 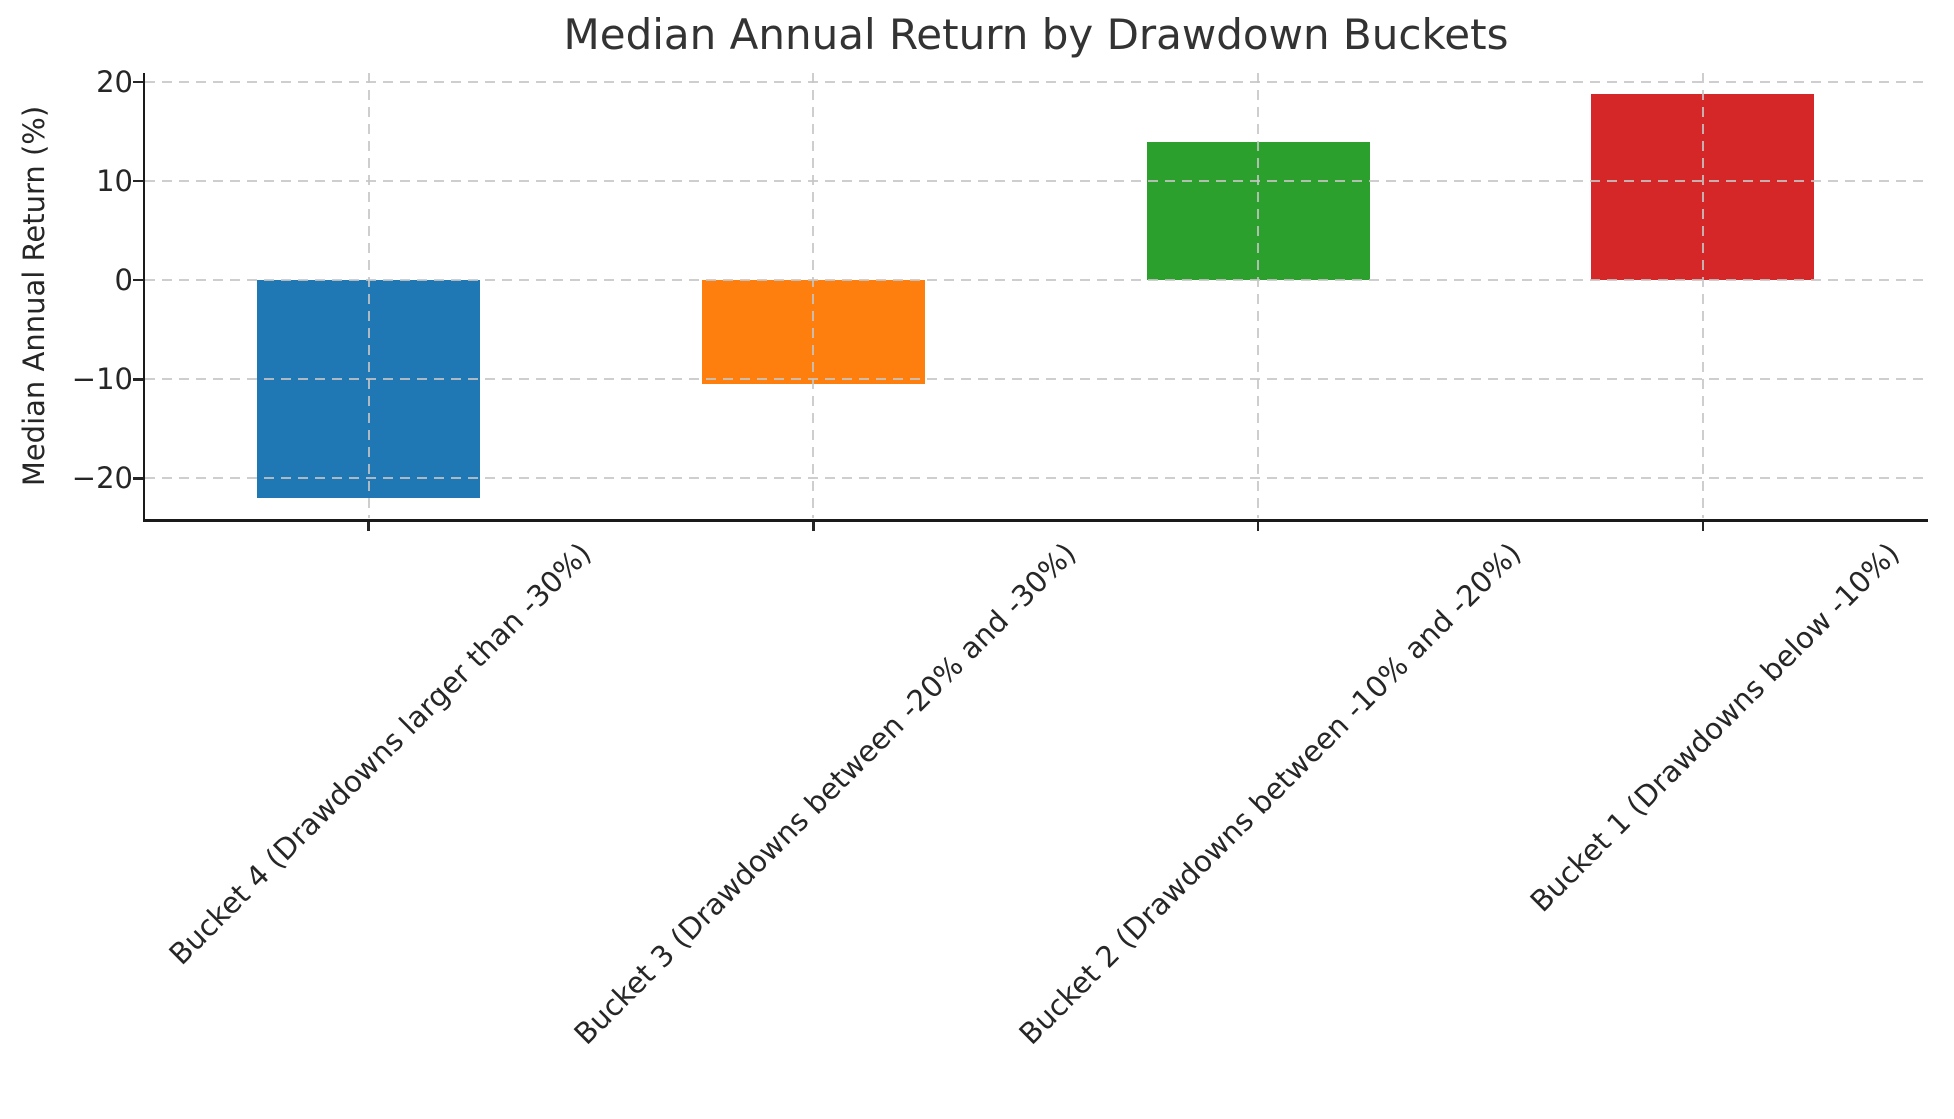 I want to click on x-category-label-1: Bucket 4 (Drawdowns larger than -30%), so click(x=380, y=754).